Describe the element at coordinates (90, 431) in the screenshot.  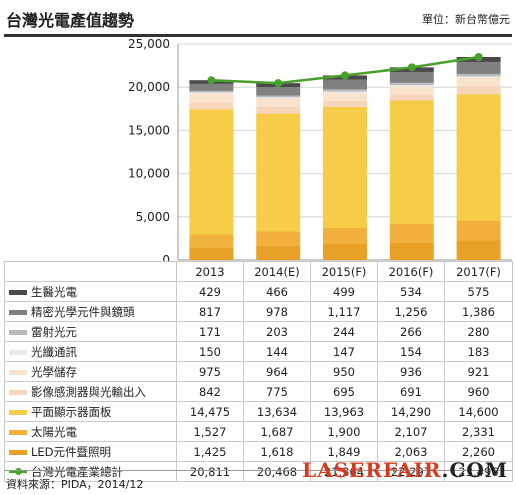
I see `legend-entry: 太陽光電` at that location.